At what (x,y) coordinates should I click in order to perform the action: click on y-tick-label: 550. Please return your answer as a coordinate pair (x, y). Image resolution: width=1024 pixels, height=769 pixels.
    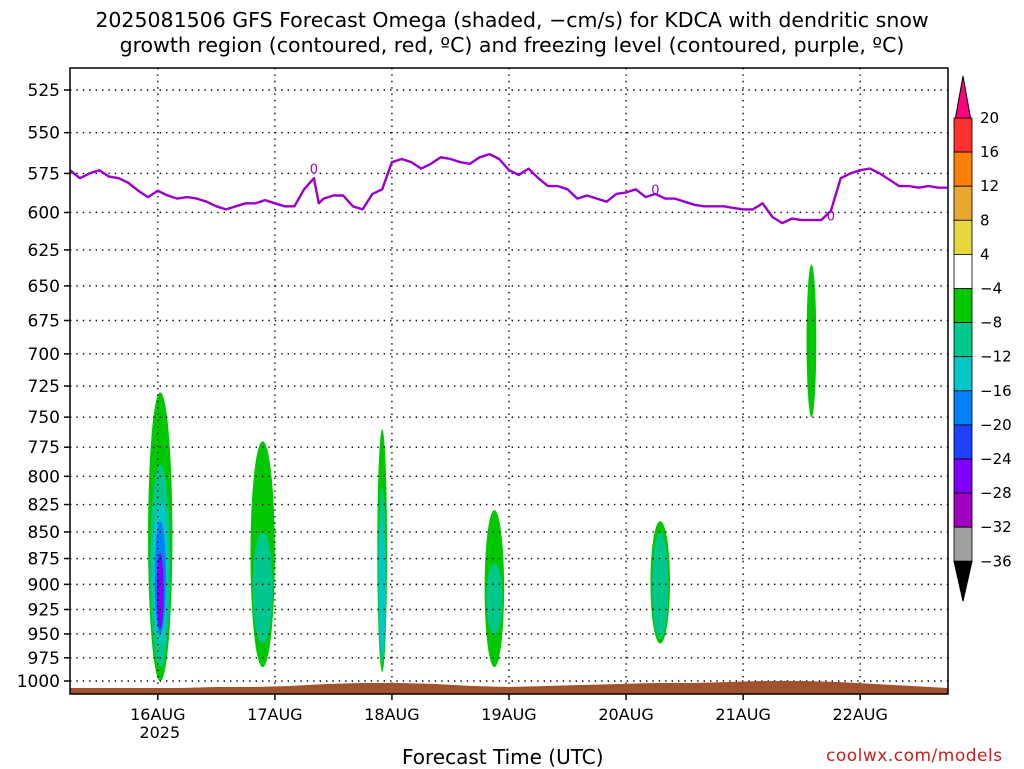
    Looking at the image, I should click on (44, 134).